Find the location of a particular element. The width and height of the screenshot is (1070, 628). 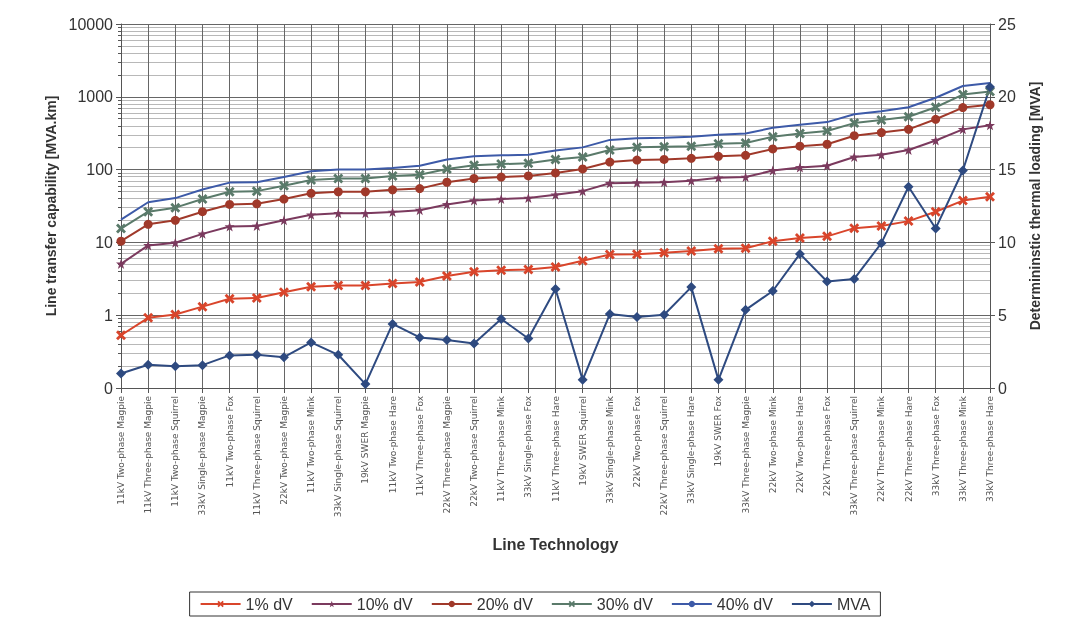

y-tick-label: 0 is located at coordinates (109, 388).